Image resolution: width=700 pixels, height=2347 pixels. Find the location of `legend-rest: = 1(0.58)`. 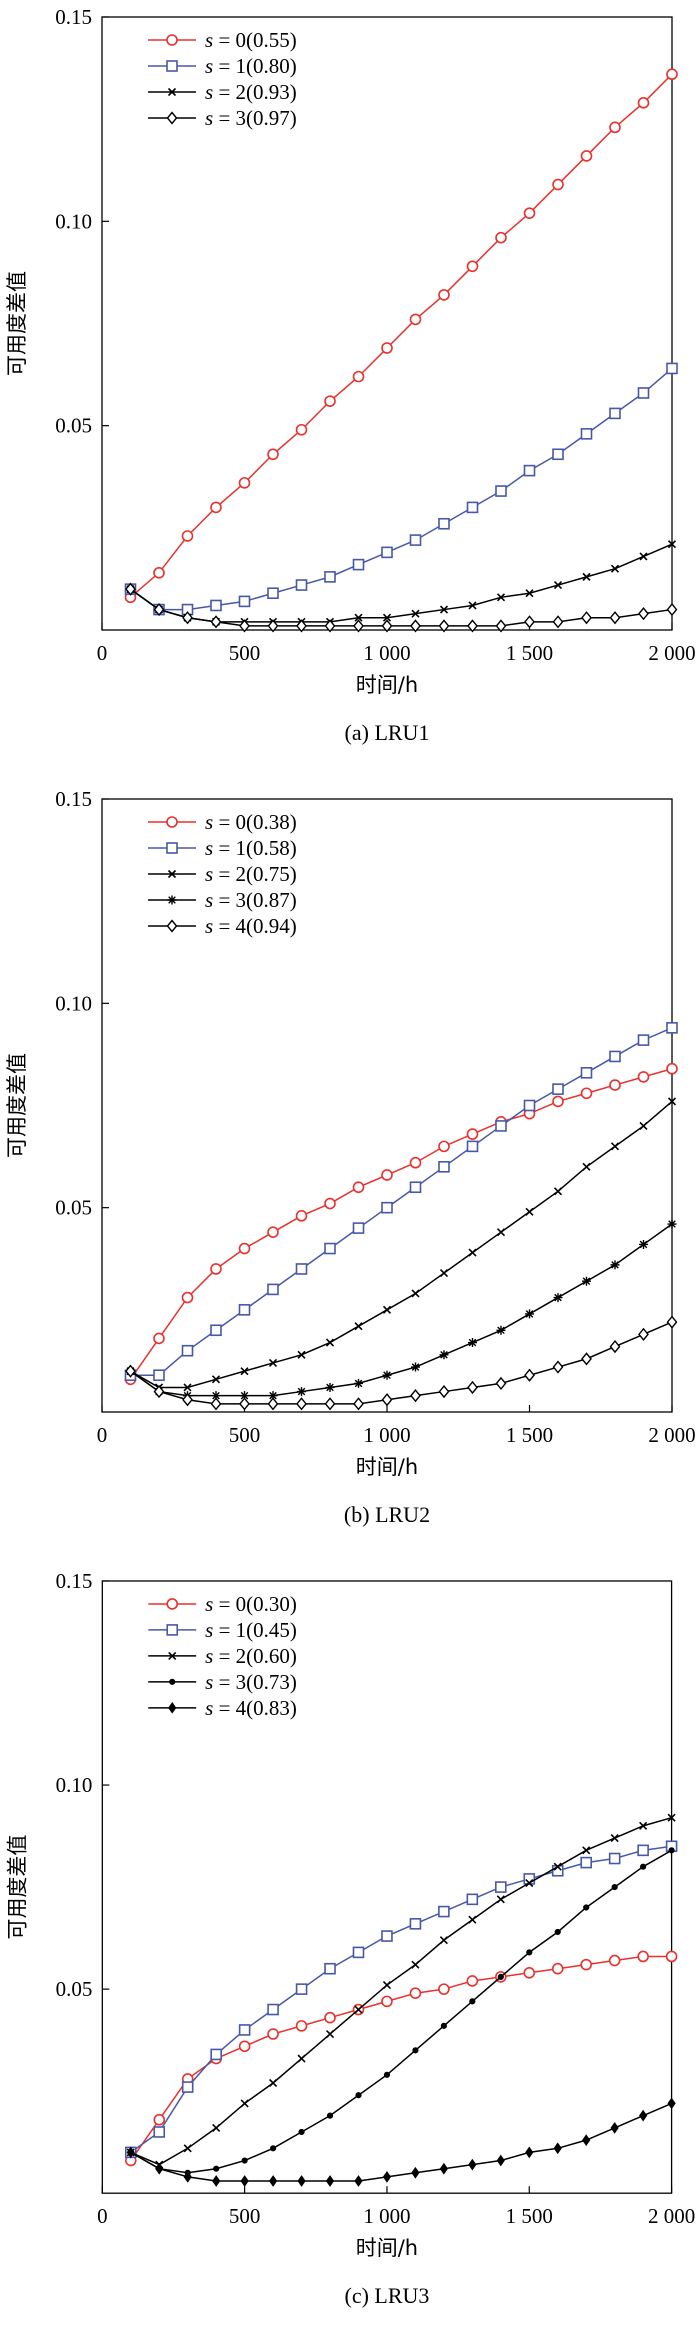

legend-rest: = 1(0.58) is located at coordinates (255, 848).